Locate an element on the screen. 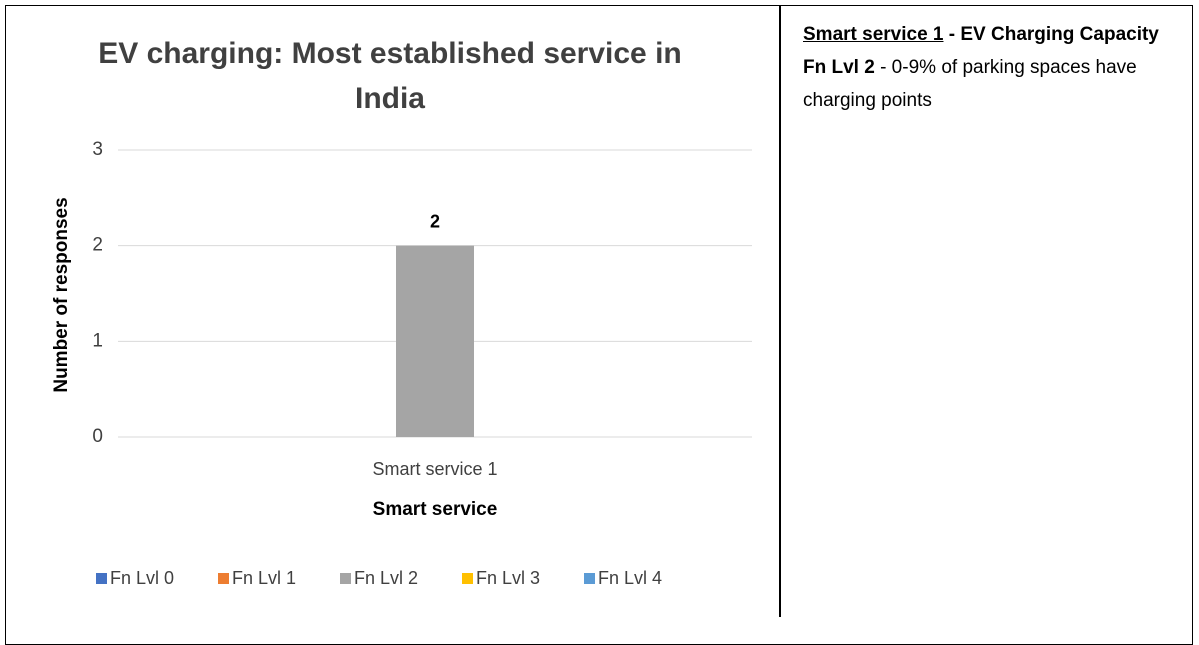 The width and height of the screenshot is (1199, 645). legend-label: Fn Lvl 0 is located at coordinates (142, 578).